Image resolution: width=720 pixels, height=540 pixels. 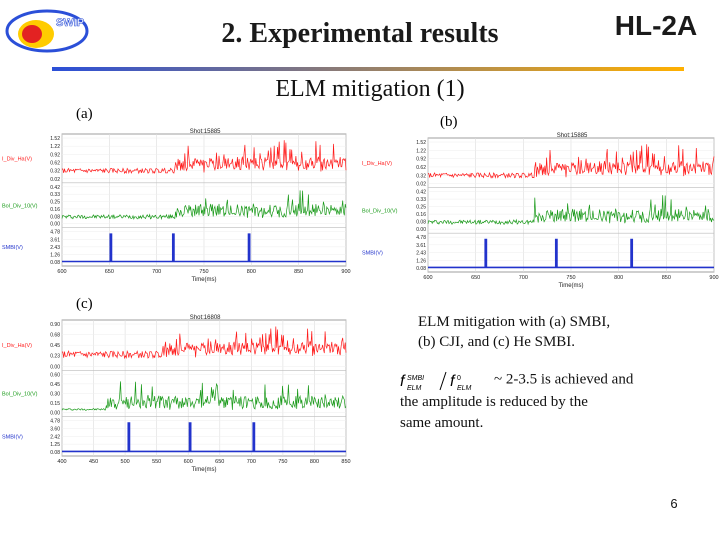 I want to click on y-tick-label: 1.22, so click(x=55, y=147).